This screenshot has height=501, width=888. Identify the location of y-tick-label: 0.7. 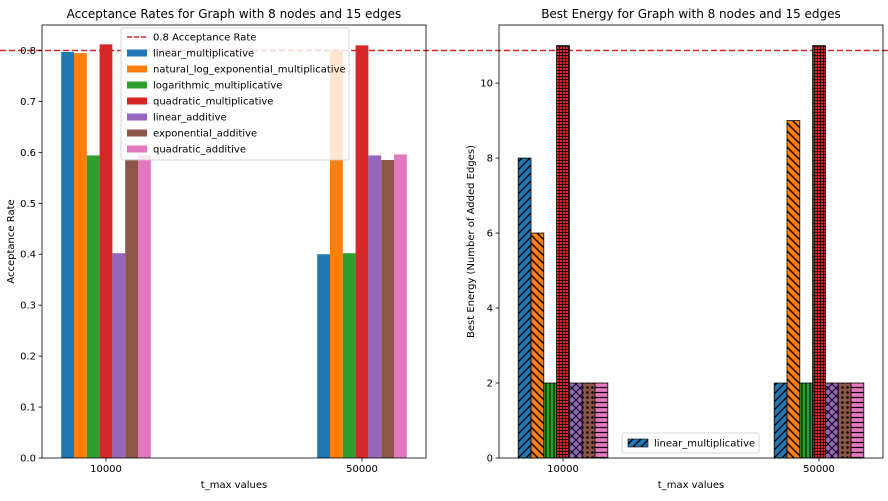
(28, 102).